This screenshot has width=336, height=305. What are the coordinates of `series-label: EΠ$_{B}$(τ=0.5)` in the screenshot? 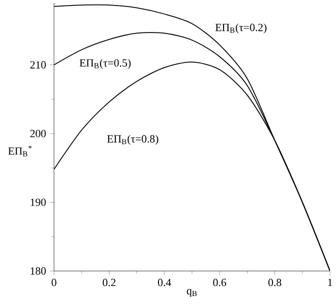 It's located at (105, 63).